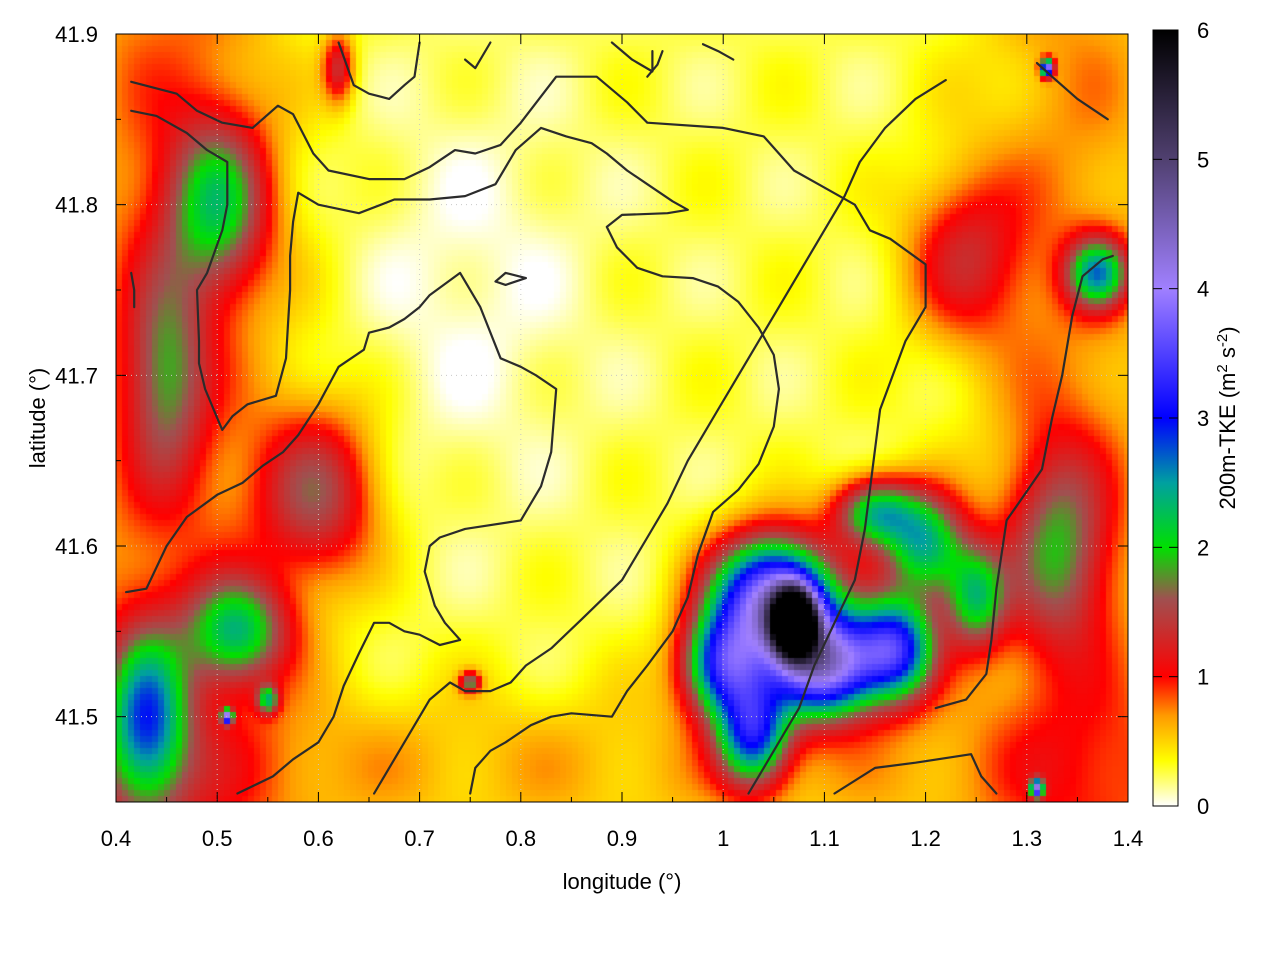  What do you see at coordinates (1203, 159) in the screenshot?
I see `colorbar-tick-label: 5` at bounding box center [1203, 159].